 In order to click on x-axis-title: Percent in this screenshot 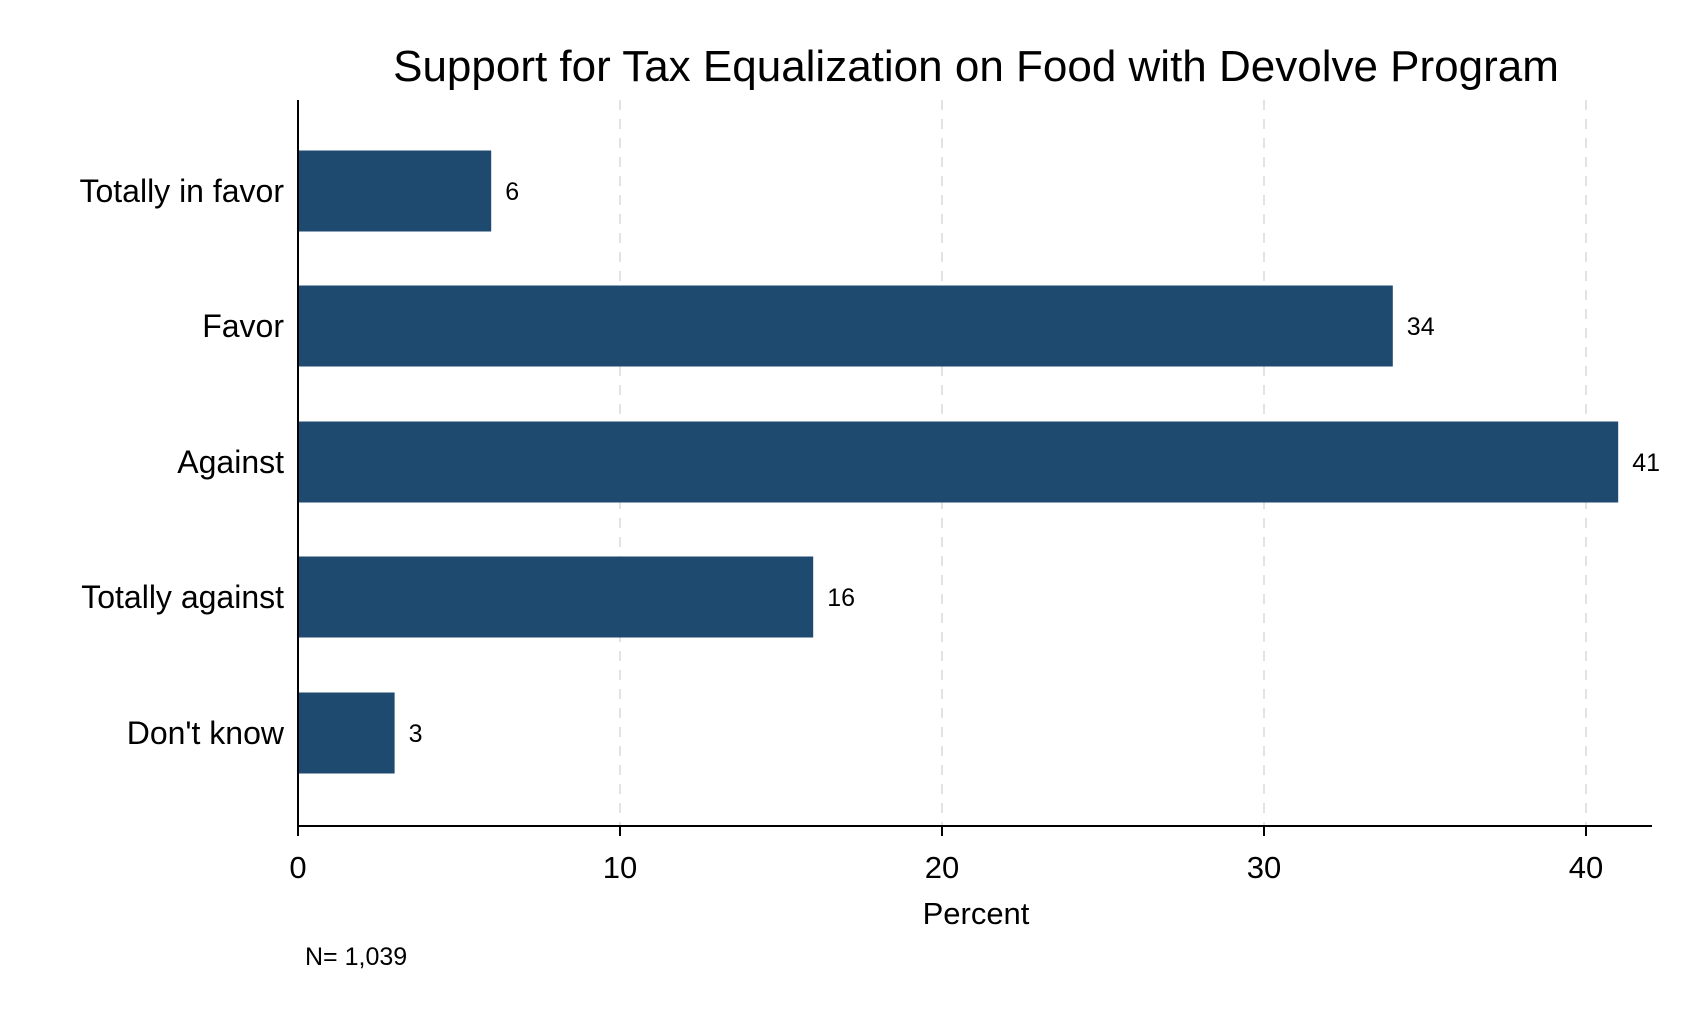, I will do `click(976, 913)`.